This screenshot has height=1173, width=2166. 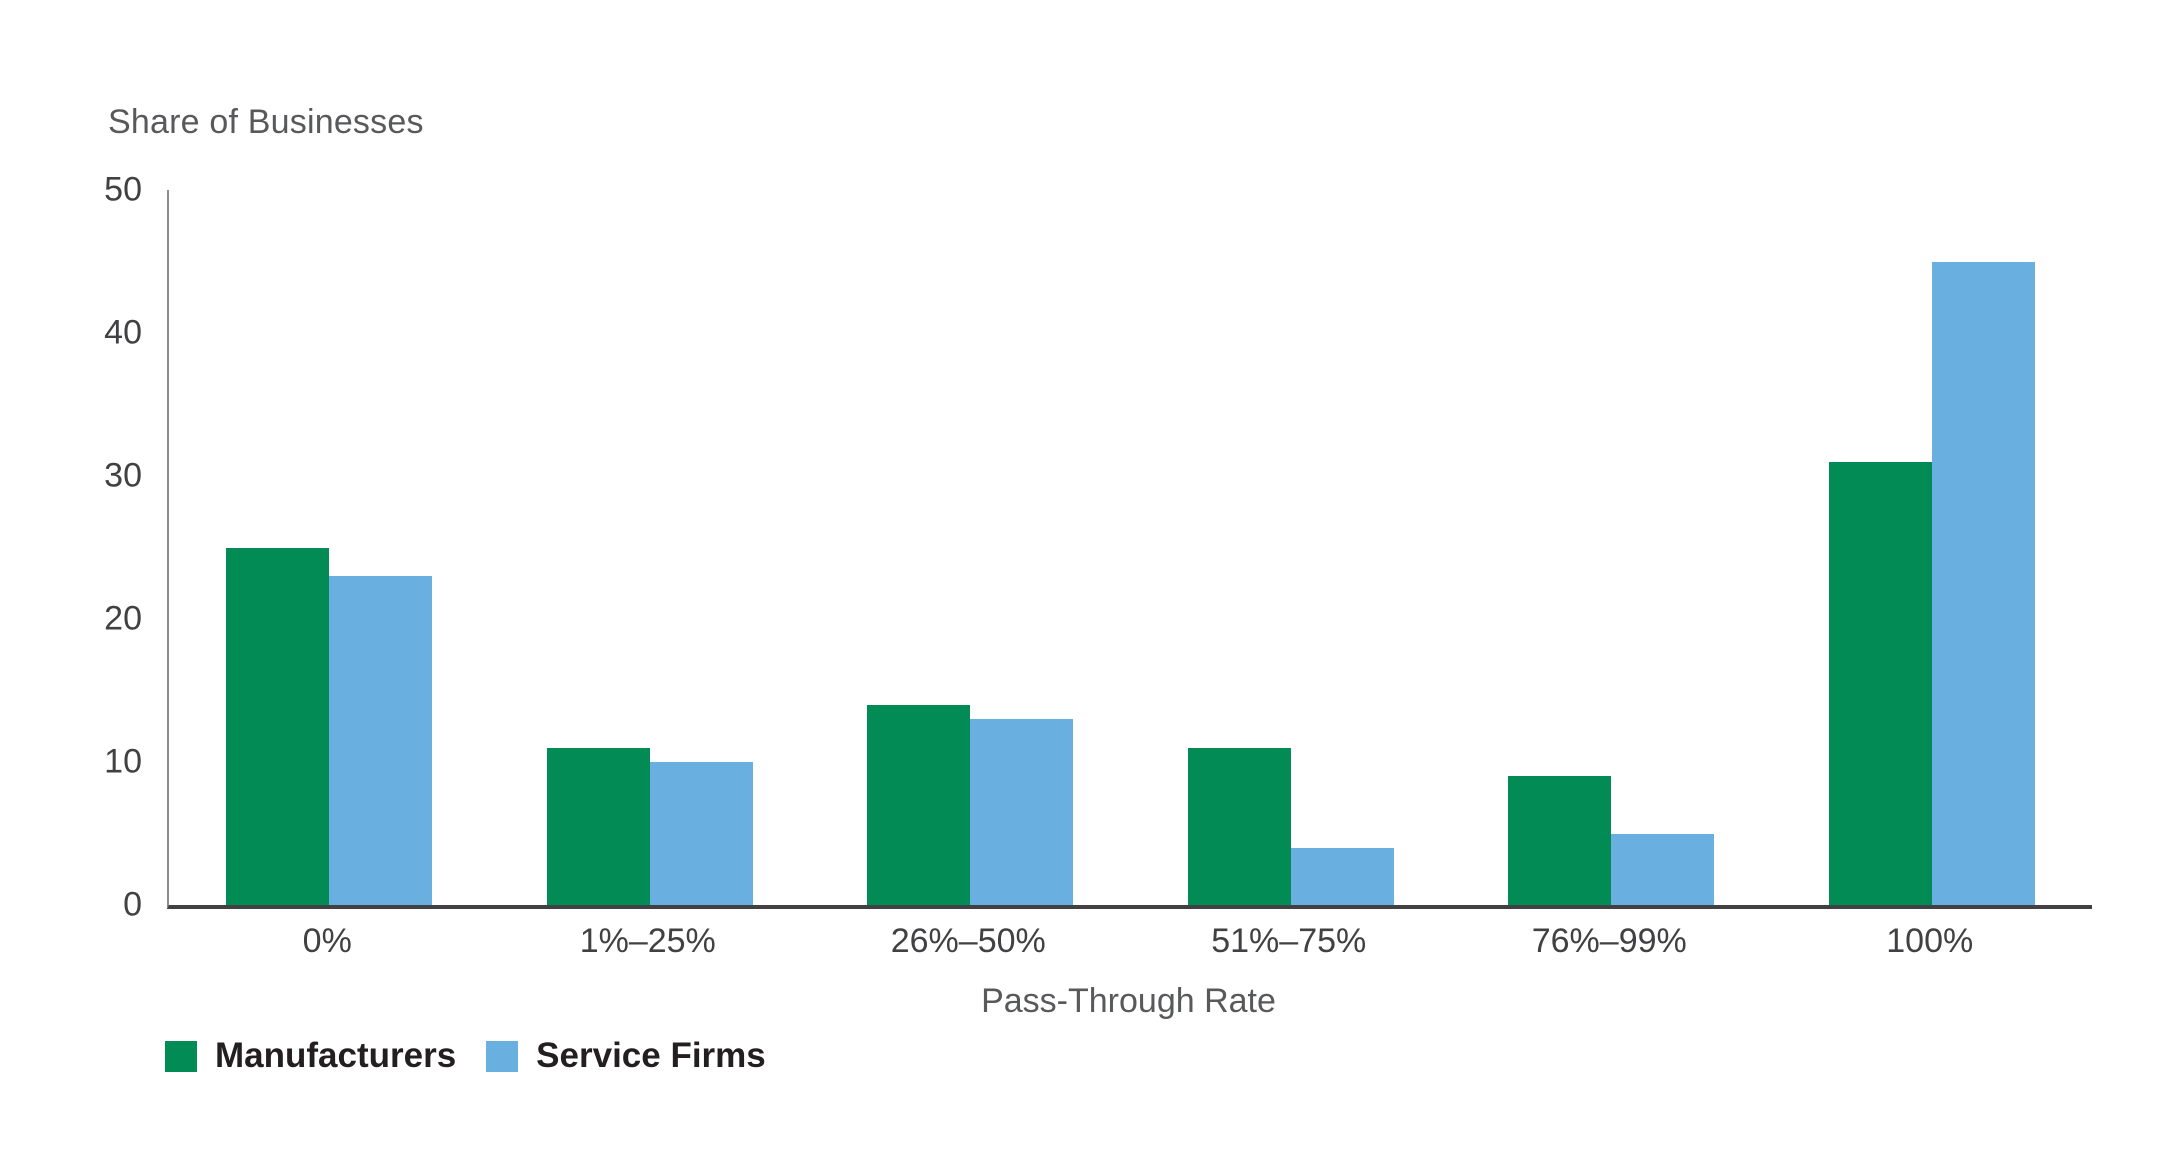 What do you see at coordinates (123, 475) in the screenshot?
I see `y-tick-label-30: 30` at bounding box center [123, 475].